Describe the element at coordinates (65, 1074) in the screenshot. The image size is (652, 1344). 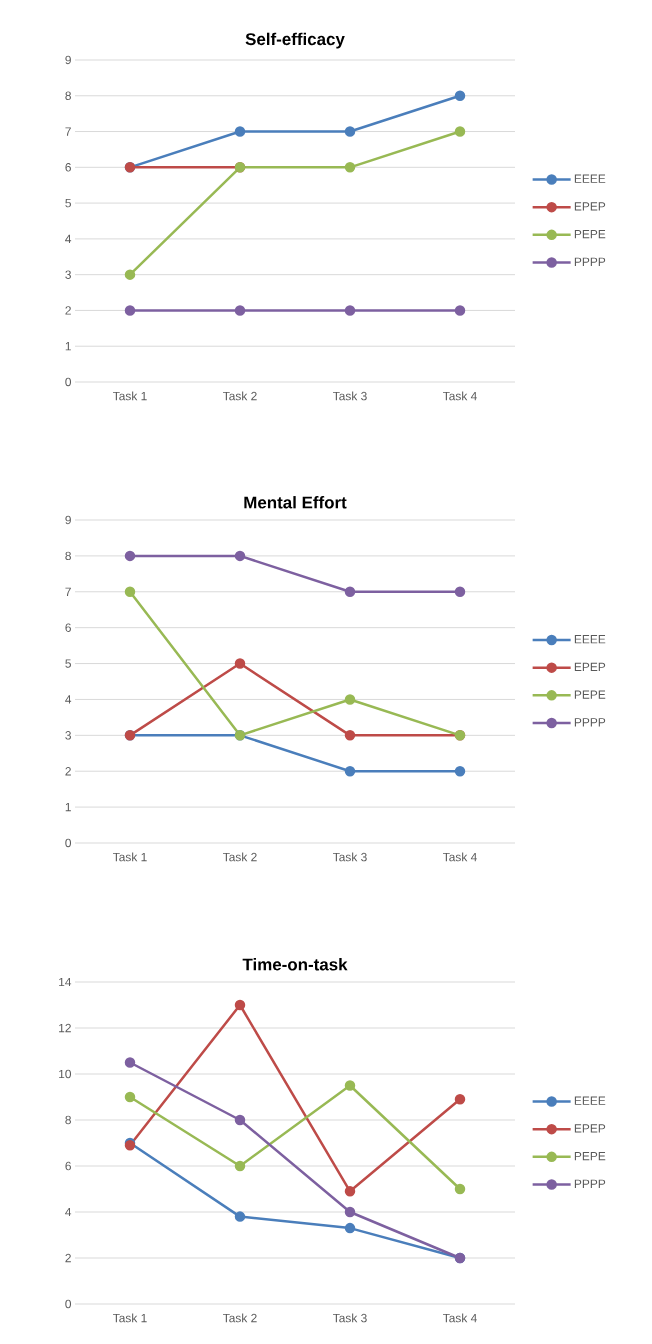
I see `y-tick-label: 10` at that location.